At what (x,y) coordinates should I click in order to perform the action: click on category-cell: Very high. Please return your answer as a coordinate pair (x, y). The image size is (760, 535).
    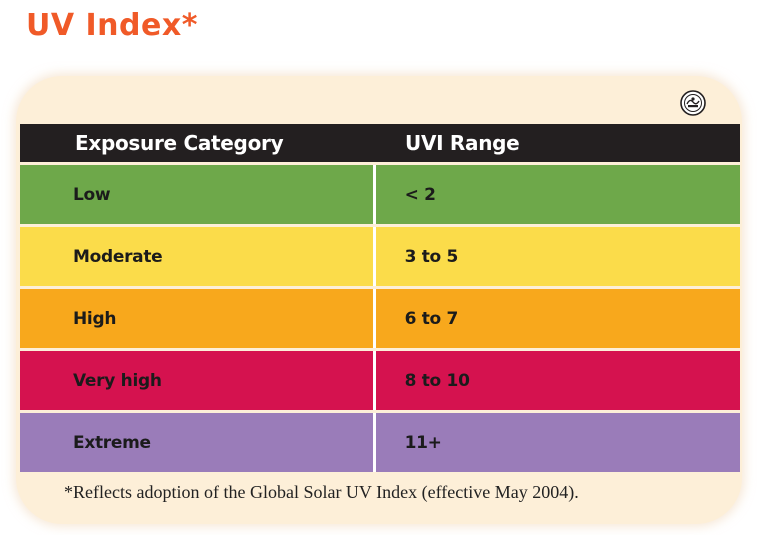
    Looking at the image, I should click on (196, 380).